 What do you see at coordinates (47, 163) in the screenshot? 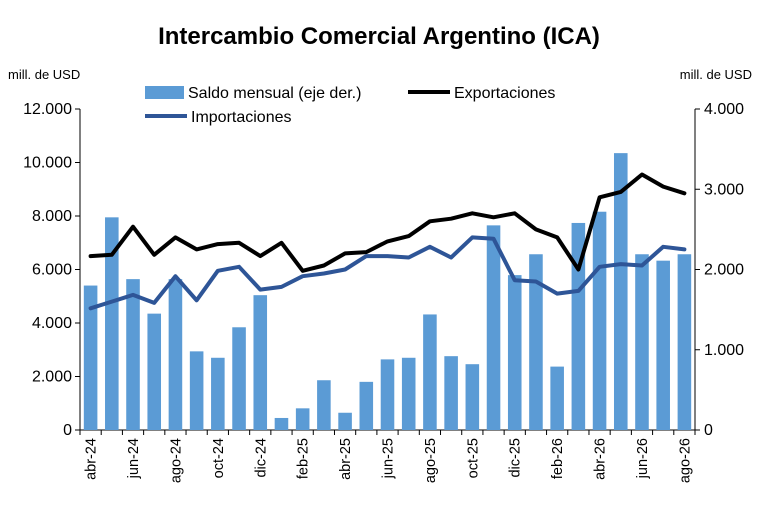
I see `left-tick-label: 10.000` at bounding box center [47, 163].